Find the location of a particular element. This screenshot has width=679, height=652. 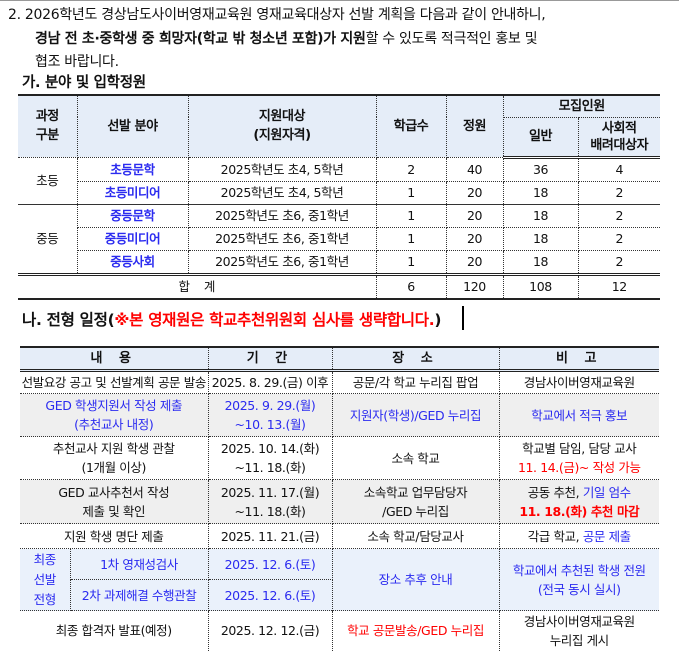

target-cell: 2025학년도 초4, 5학년 is located at coordinates (282, 169).